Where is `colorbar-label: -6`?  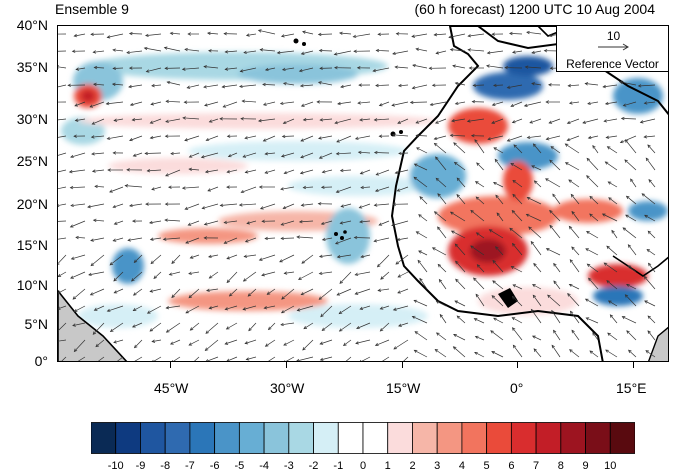
colorbar-label: -6 is located at coordinates (215, 466).